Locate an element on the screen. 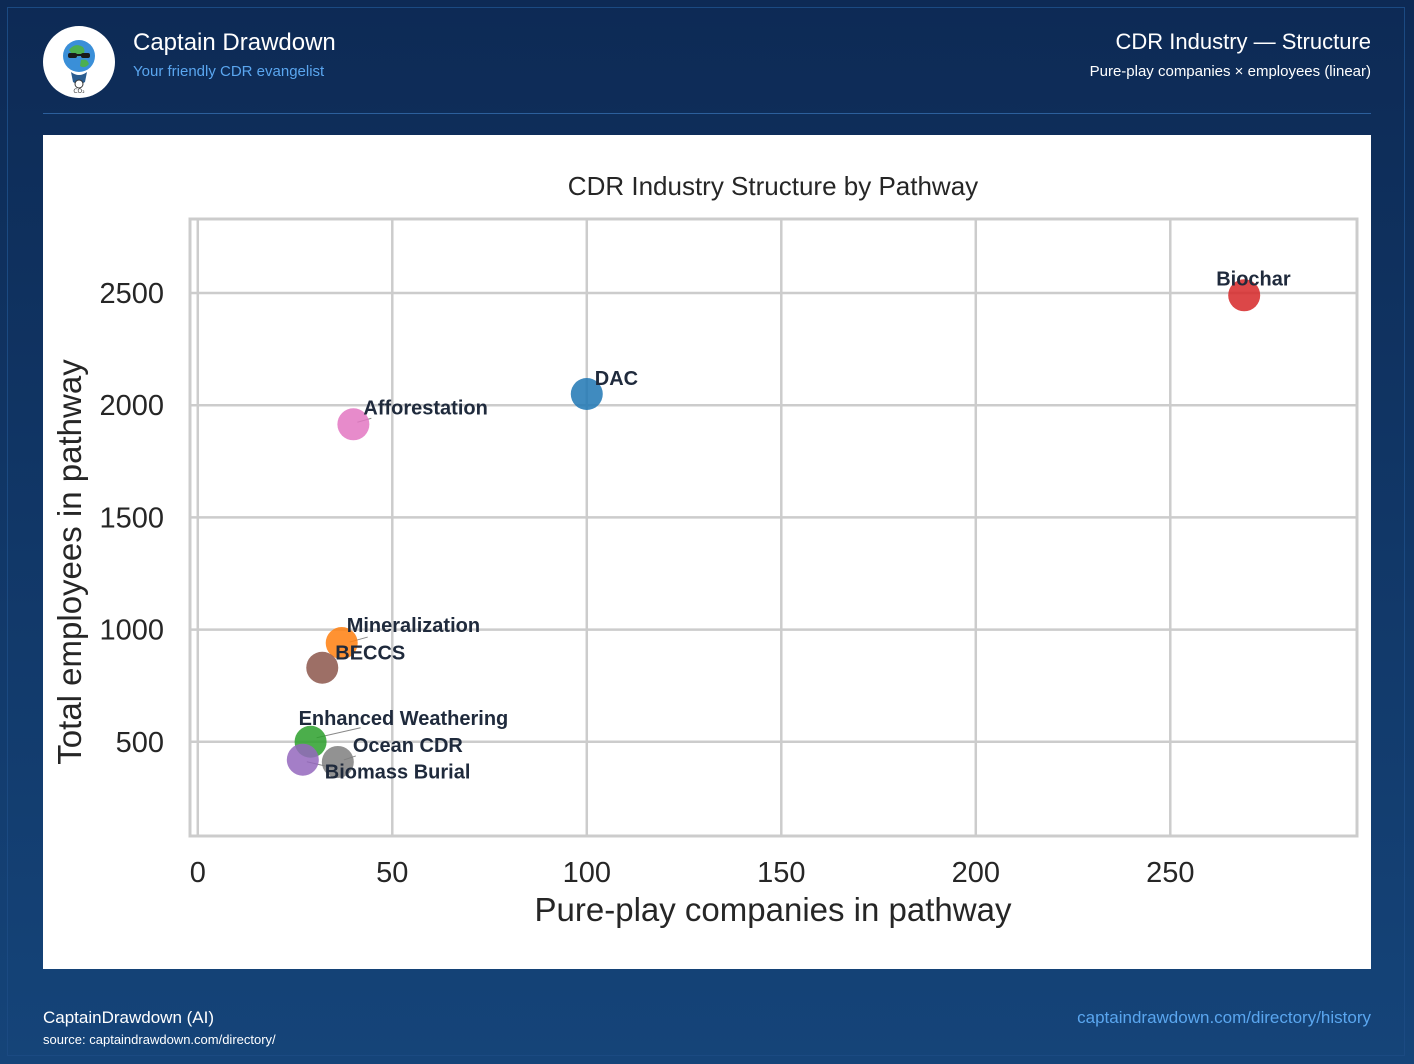 Image resolution: width=1414 pixels, height=1064 pixels. point-label: Biomass Burial is located at coordinates (398, 773).